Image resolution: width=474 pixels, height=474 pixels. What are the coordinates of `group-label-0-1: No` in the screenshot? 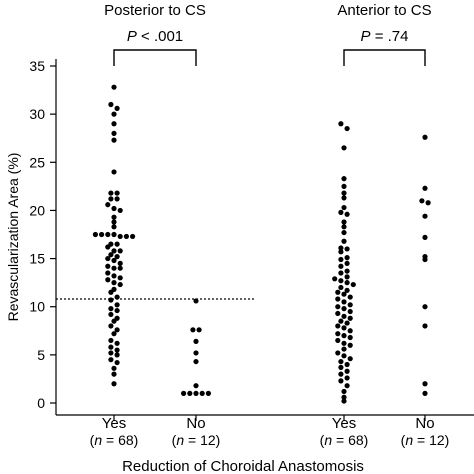 It's located at (195, 423).